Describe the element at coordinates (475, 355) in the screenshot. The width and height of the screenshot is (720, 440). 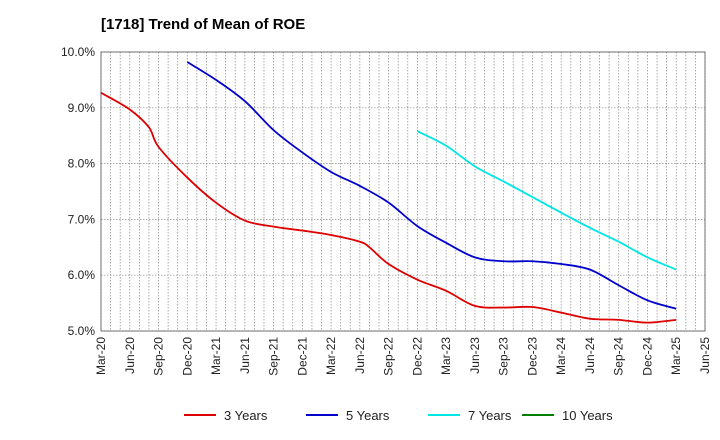
I see `x-tick-label: Jun-23` at that location.